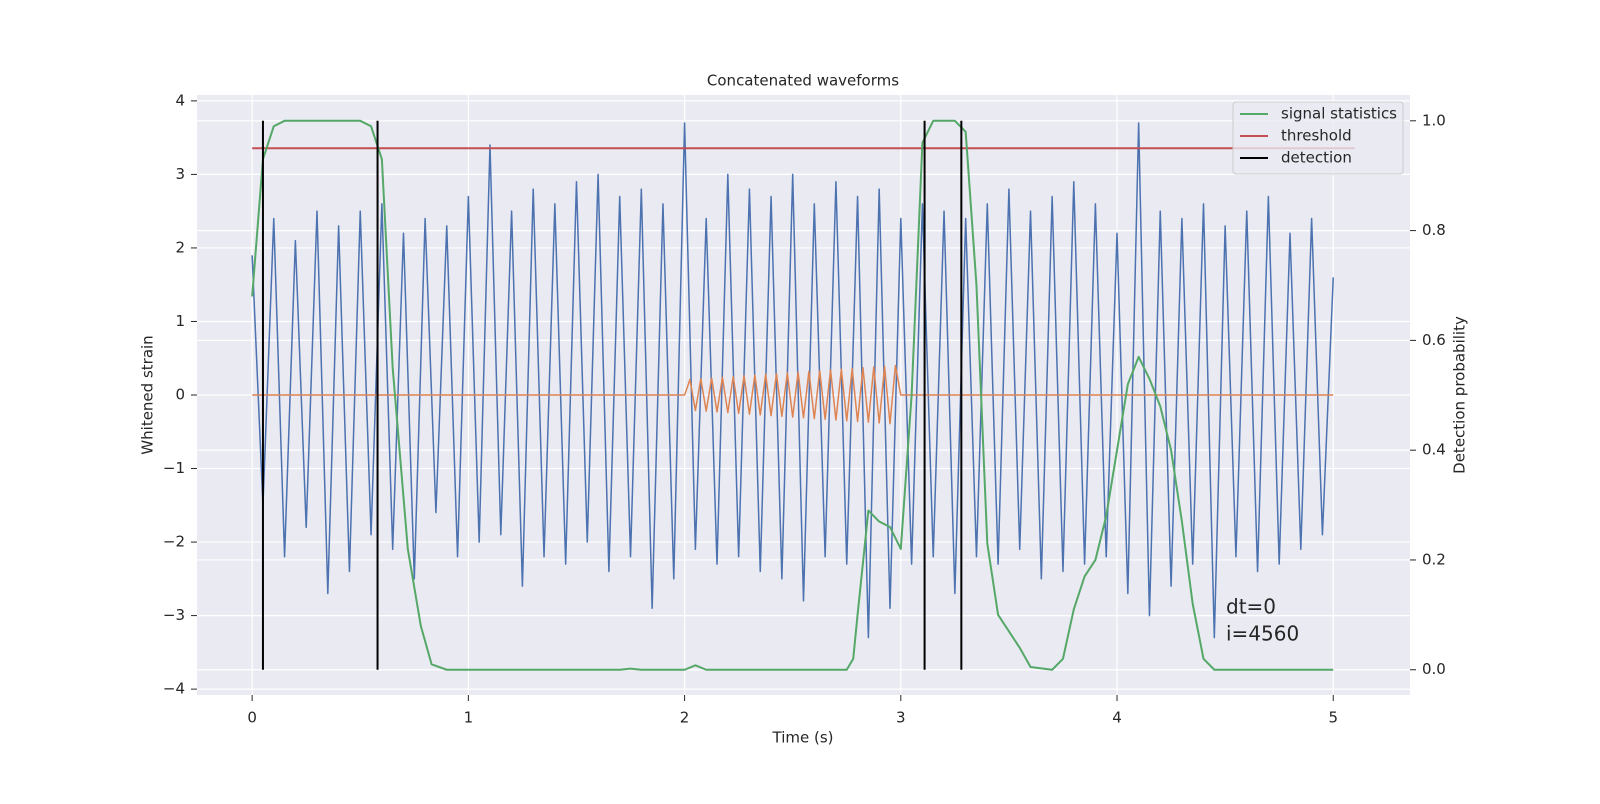 The height and width of the screenshot is (804, 1600). Describe the element at coordinates (1262, 634) in the screenshot. I see `annotation: i=4560` at that location.